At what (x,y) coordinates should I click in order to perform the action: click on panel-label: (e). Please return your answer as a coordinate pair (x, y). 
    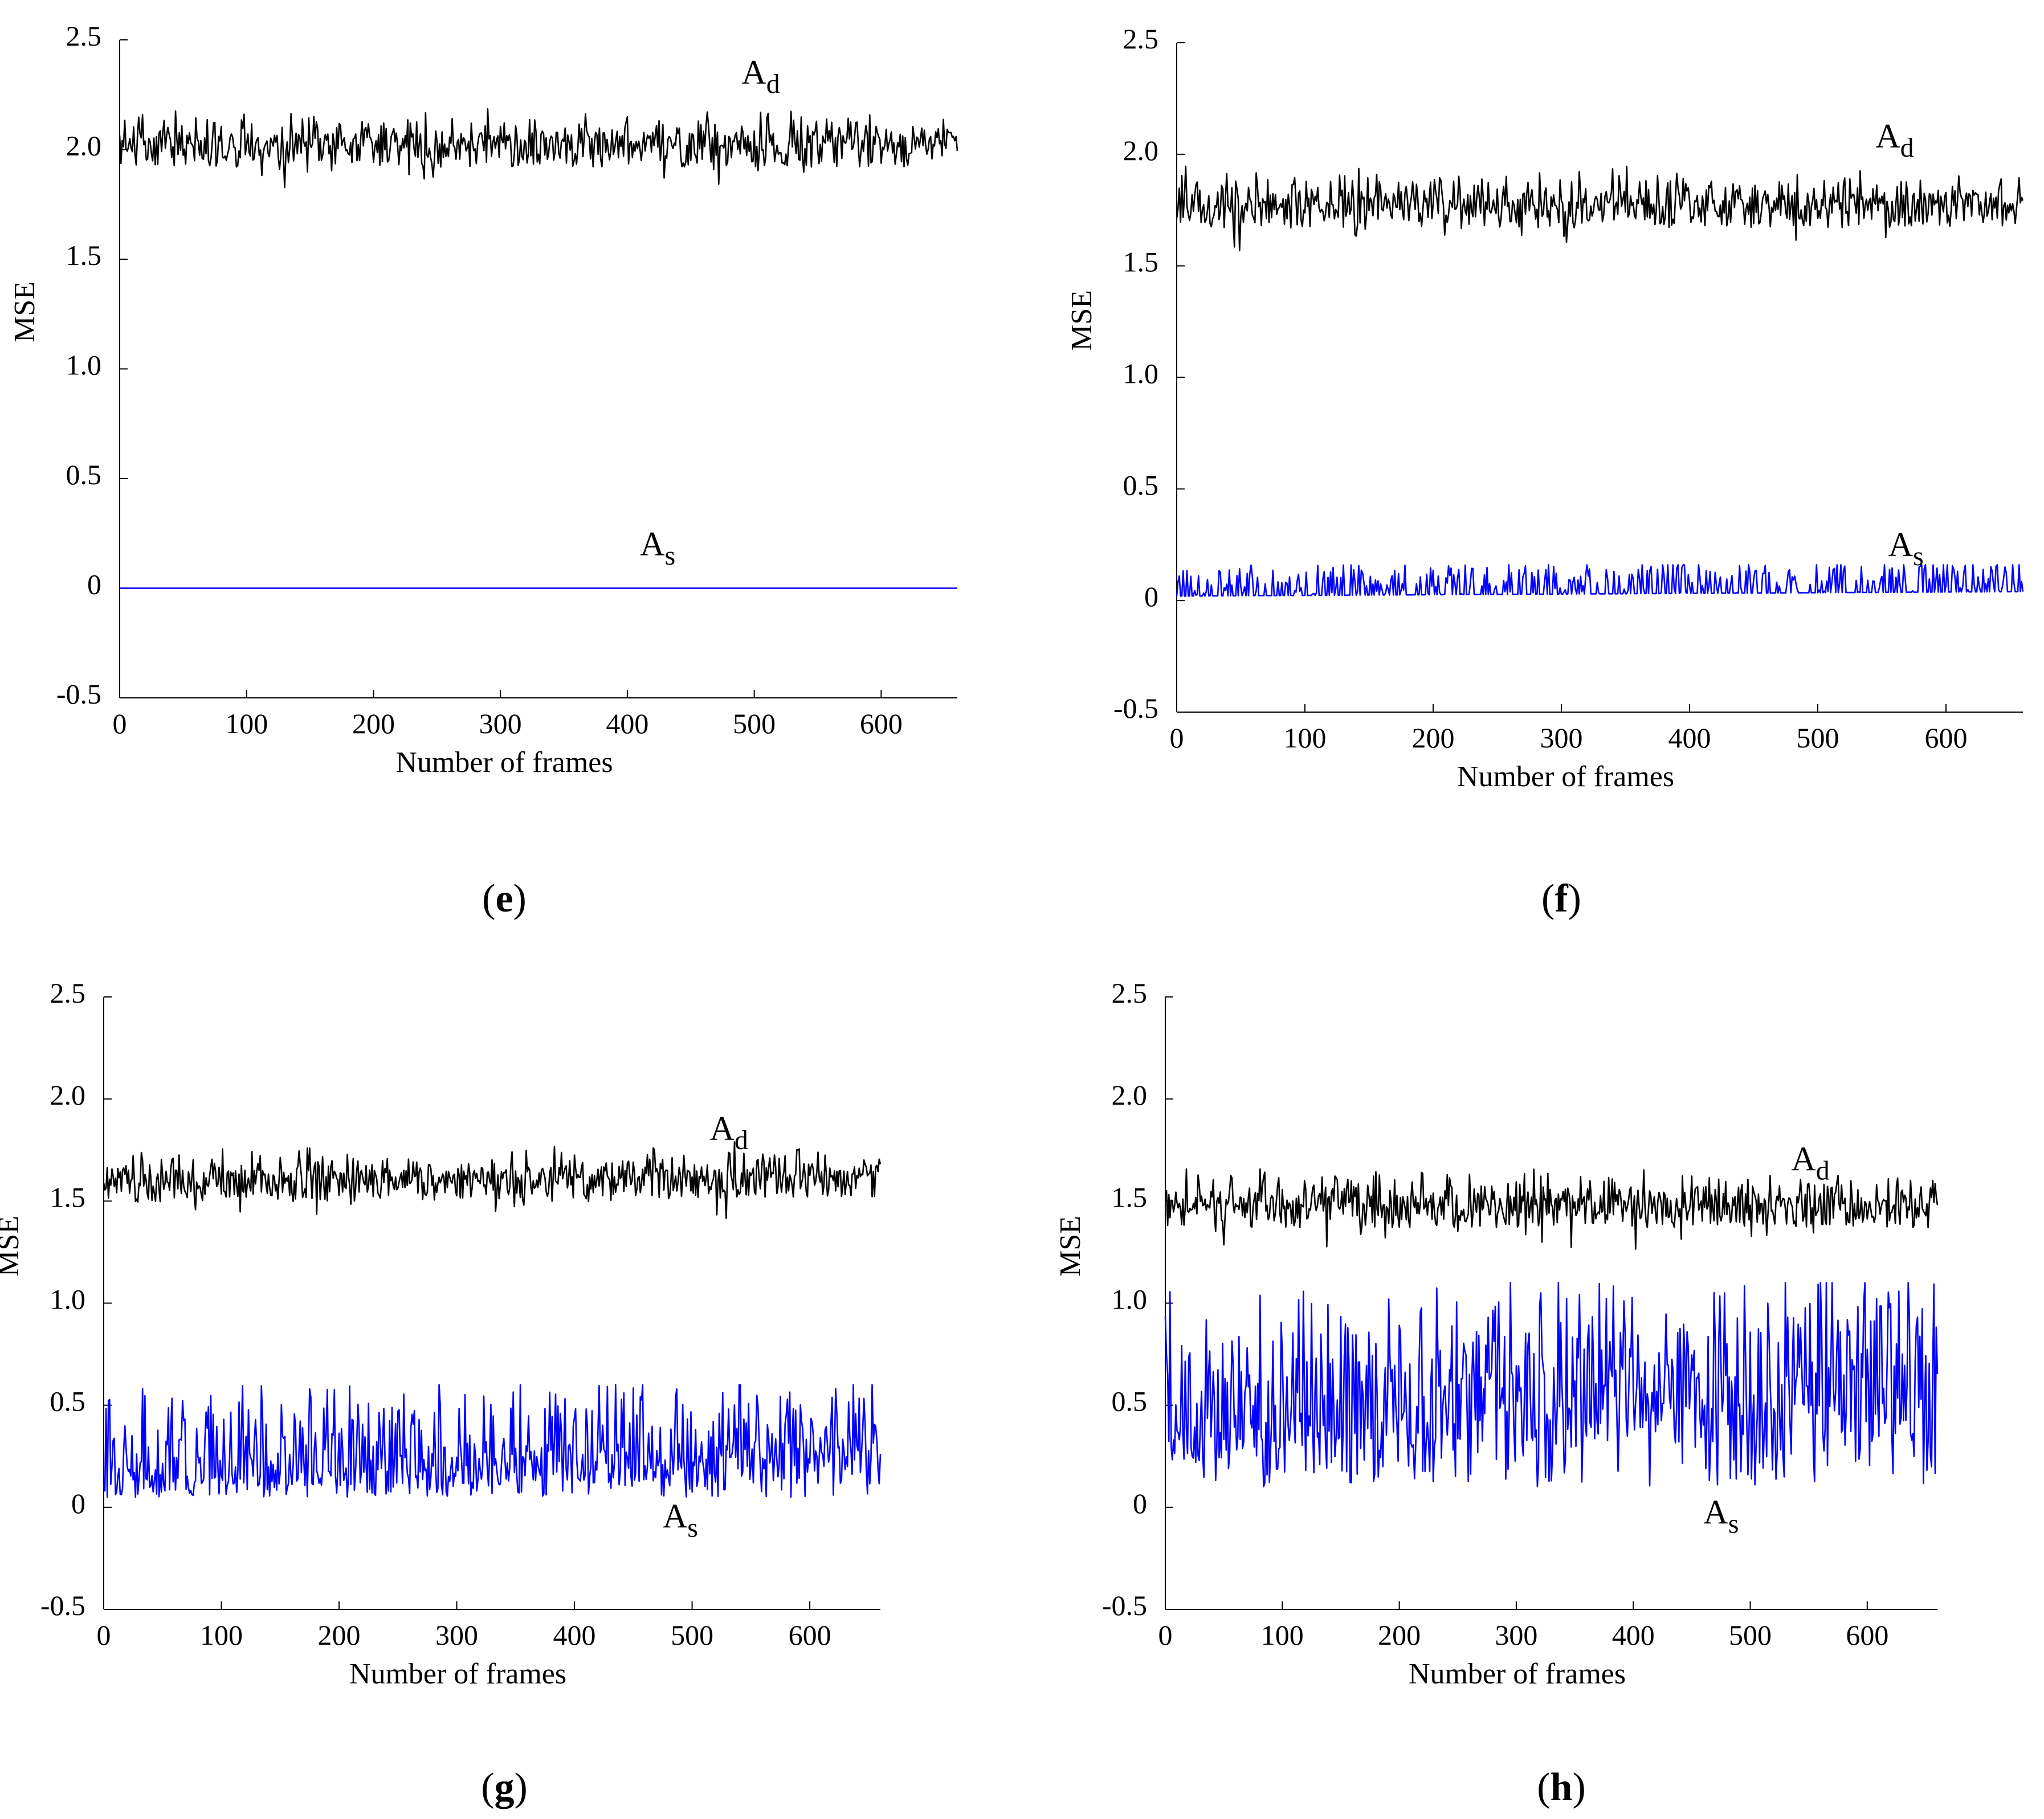
    Looking at the image, I should click on (504, 899).